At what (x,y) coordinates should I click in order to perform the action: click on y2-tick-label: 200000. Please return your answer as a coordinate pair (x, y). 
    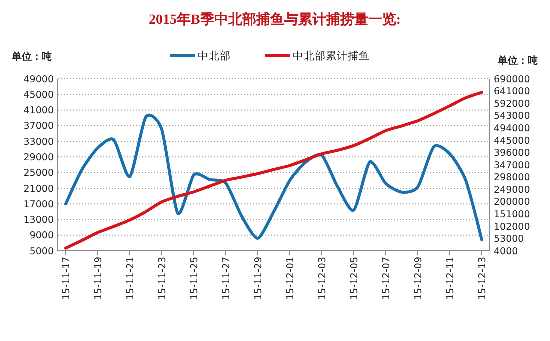
    Looking at the image, I should click on (512, 202).